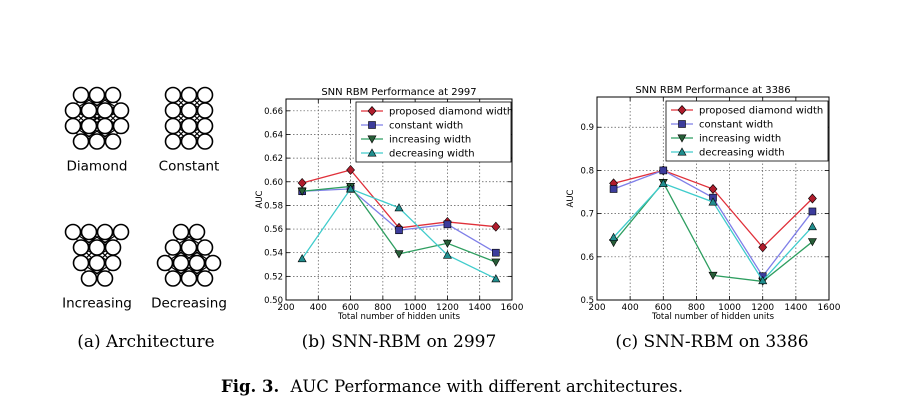 This screenshot has width=915, height=407. What do you see at coordinates (273, 183) in the screenshot?
I see `y-tick-label: 0.60` at bounding box center [273, 183].